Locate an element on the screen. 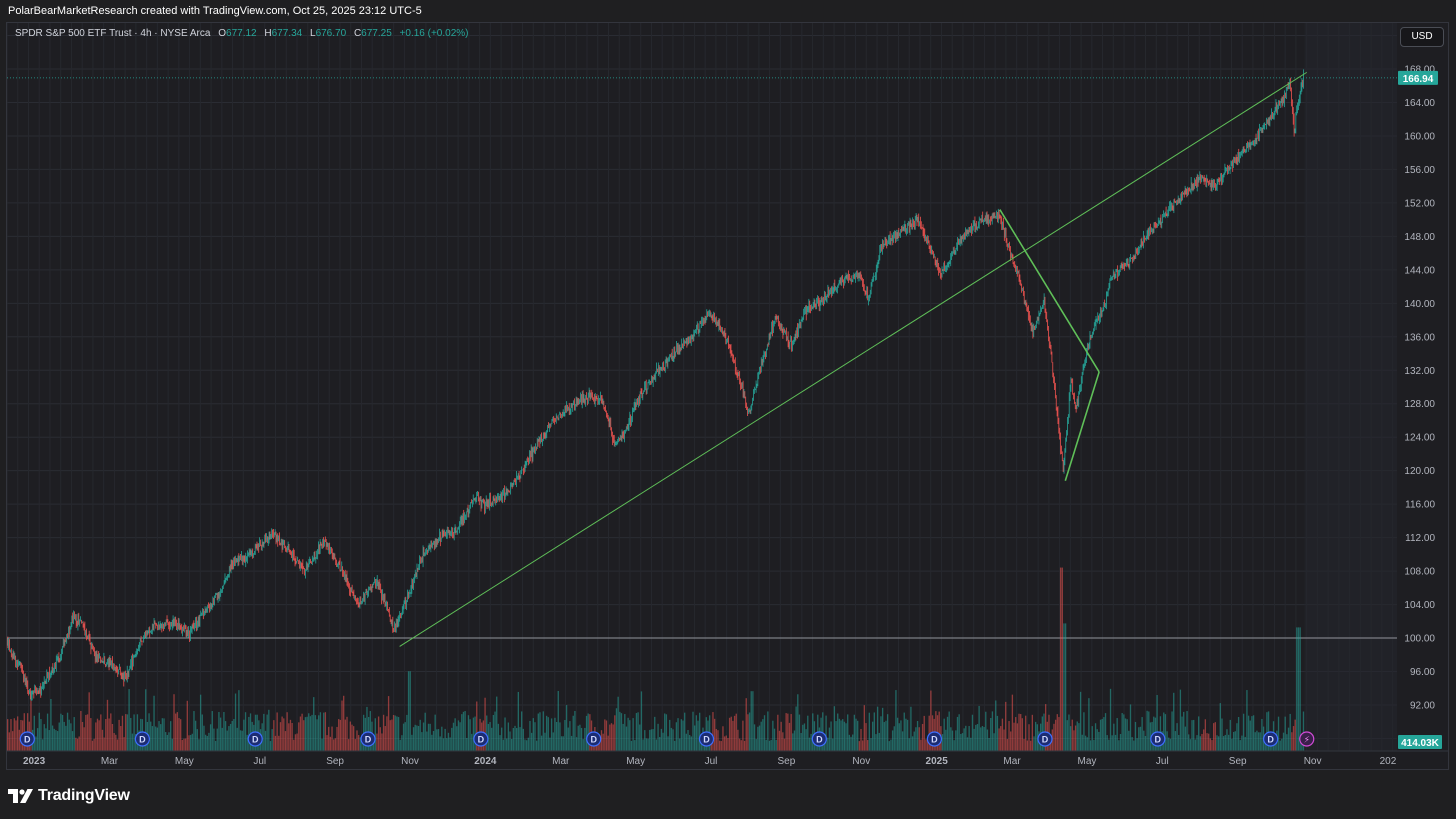 The width and height of the screenshot is (1456, 819). price-tick-label: 160.00 is located at coordinates (1419, 136).